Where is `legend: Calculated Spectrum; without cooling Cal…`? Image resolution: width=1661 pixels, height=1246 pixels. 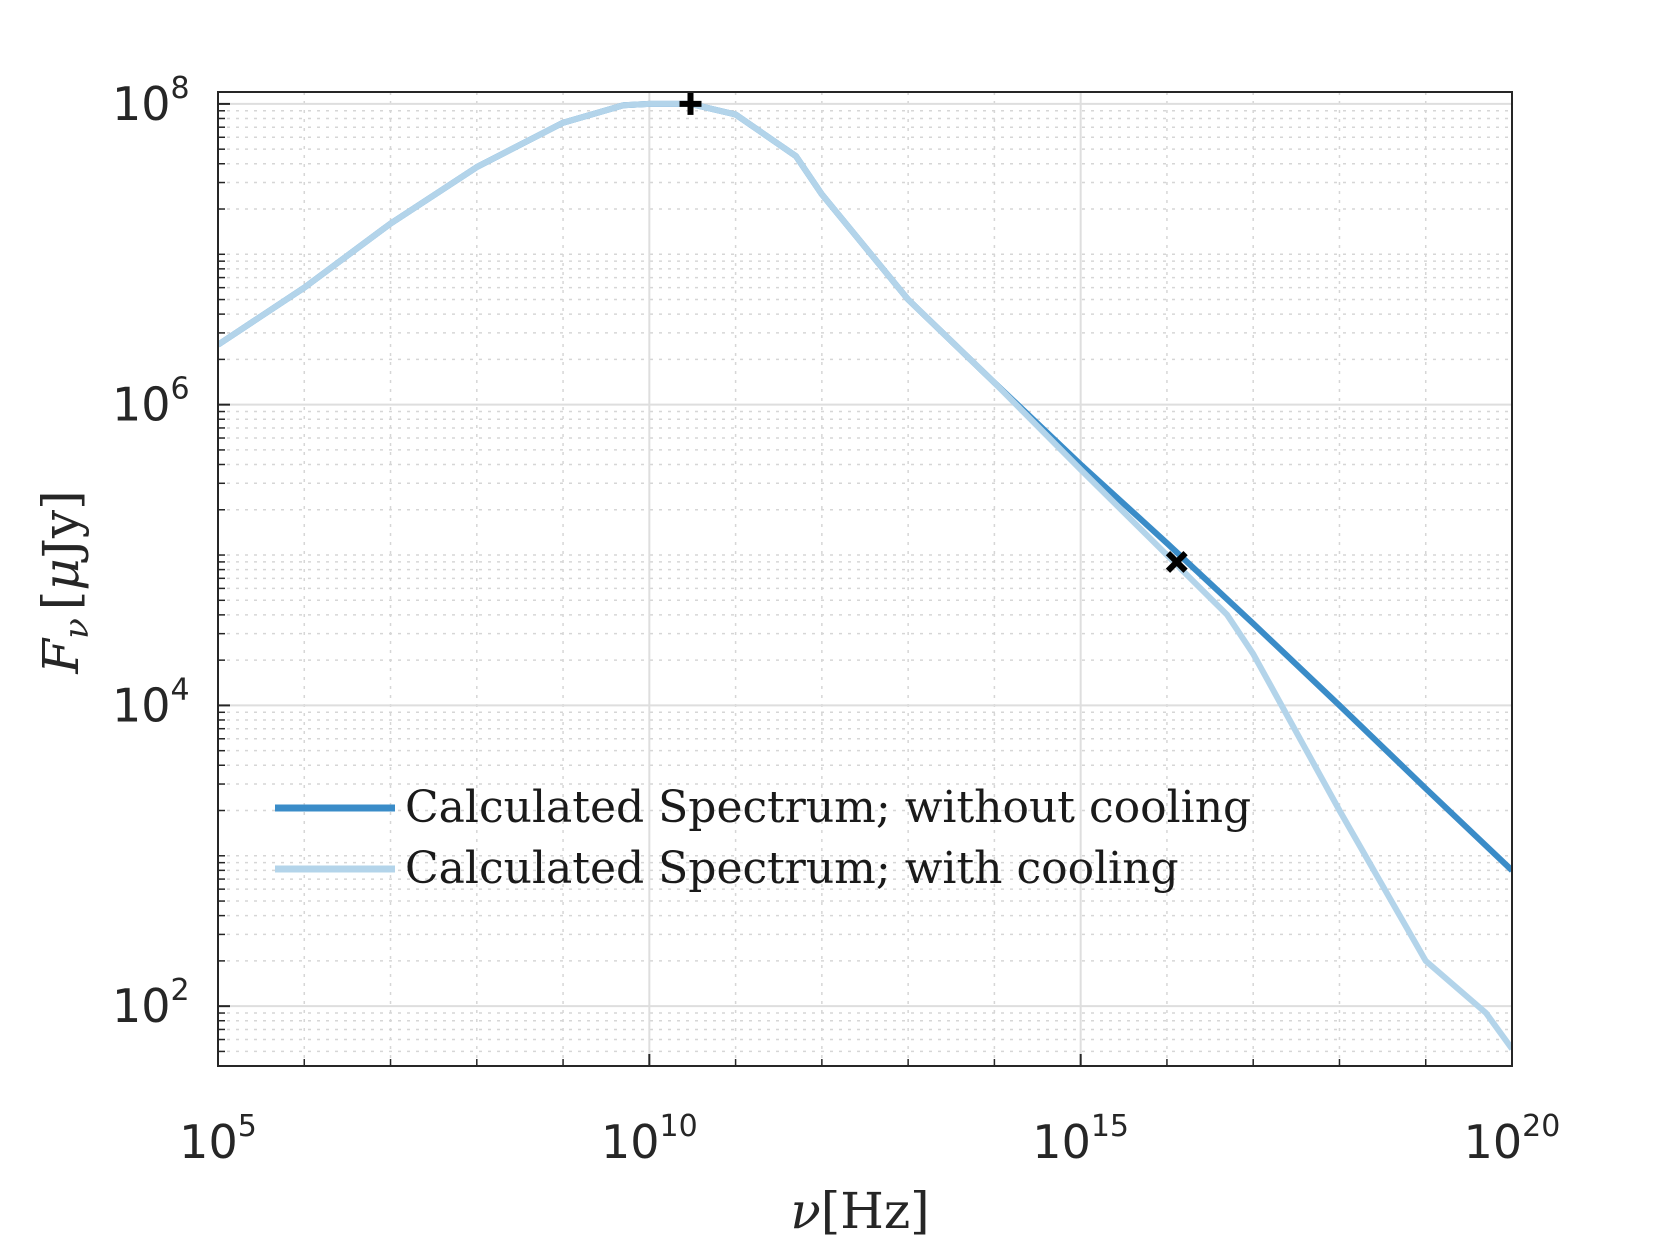
legend: Calculated Spectrum; without cooling Cal… is located at coordinates (763, 838).